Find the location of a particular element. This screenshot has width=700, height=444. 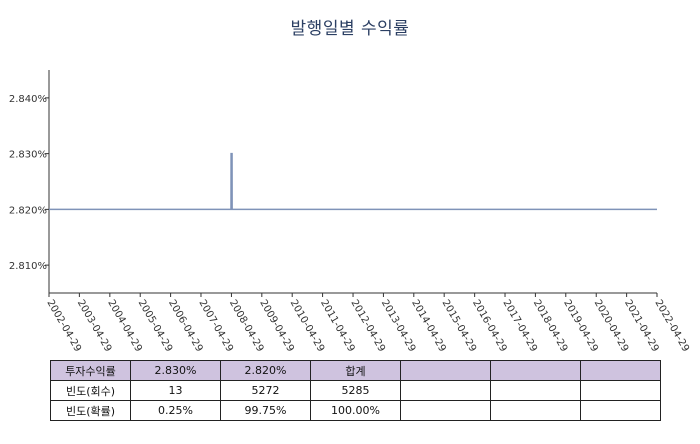

y-tick-label: 2.830% is located at coordinates (28, 155).